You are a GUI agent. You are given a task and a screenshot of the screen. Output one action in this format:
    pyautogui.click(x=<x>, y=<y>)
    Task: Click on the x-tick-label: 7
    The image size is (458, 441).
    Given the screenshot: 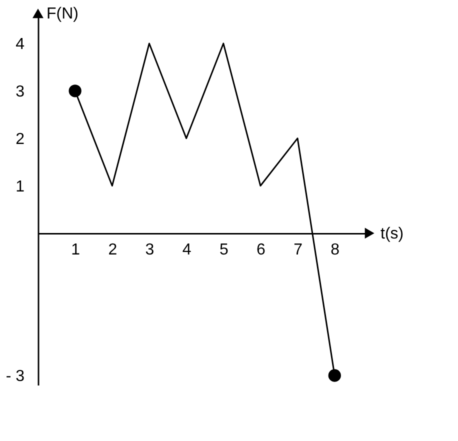 What is the action you would take?
    pyautogui.click(x=298, y=250)
    